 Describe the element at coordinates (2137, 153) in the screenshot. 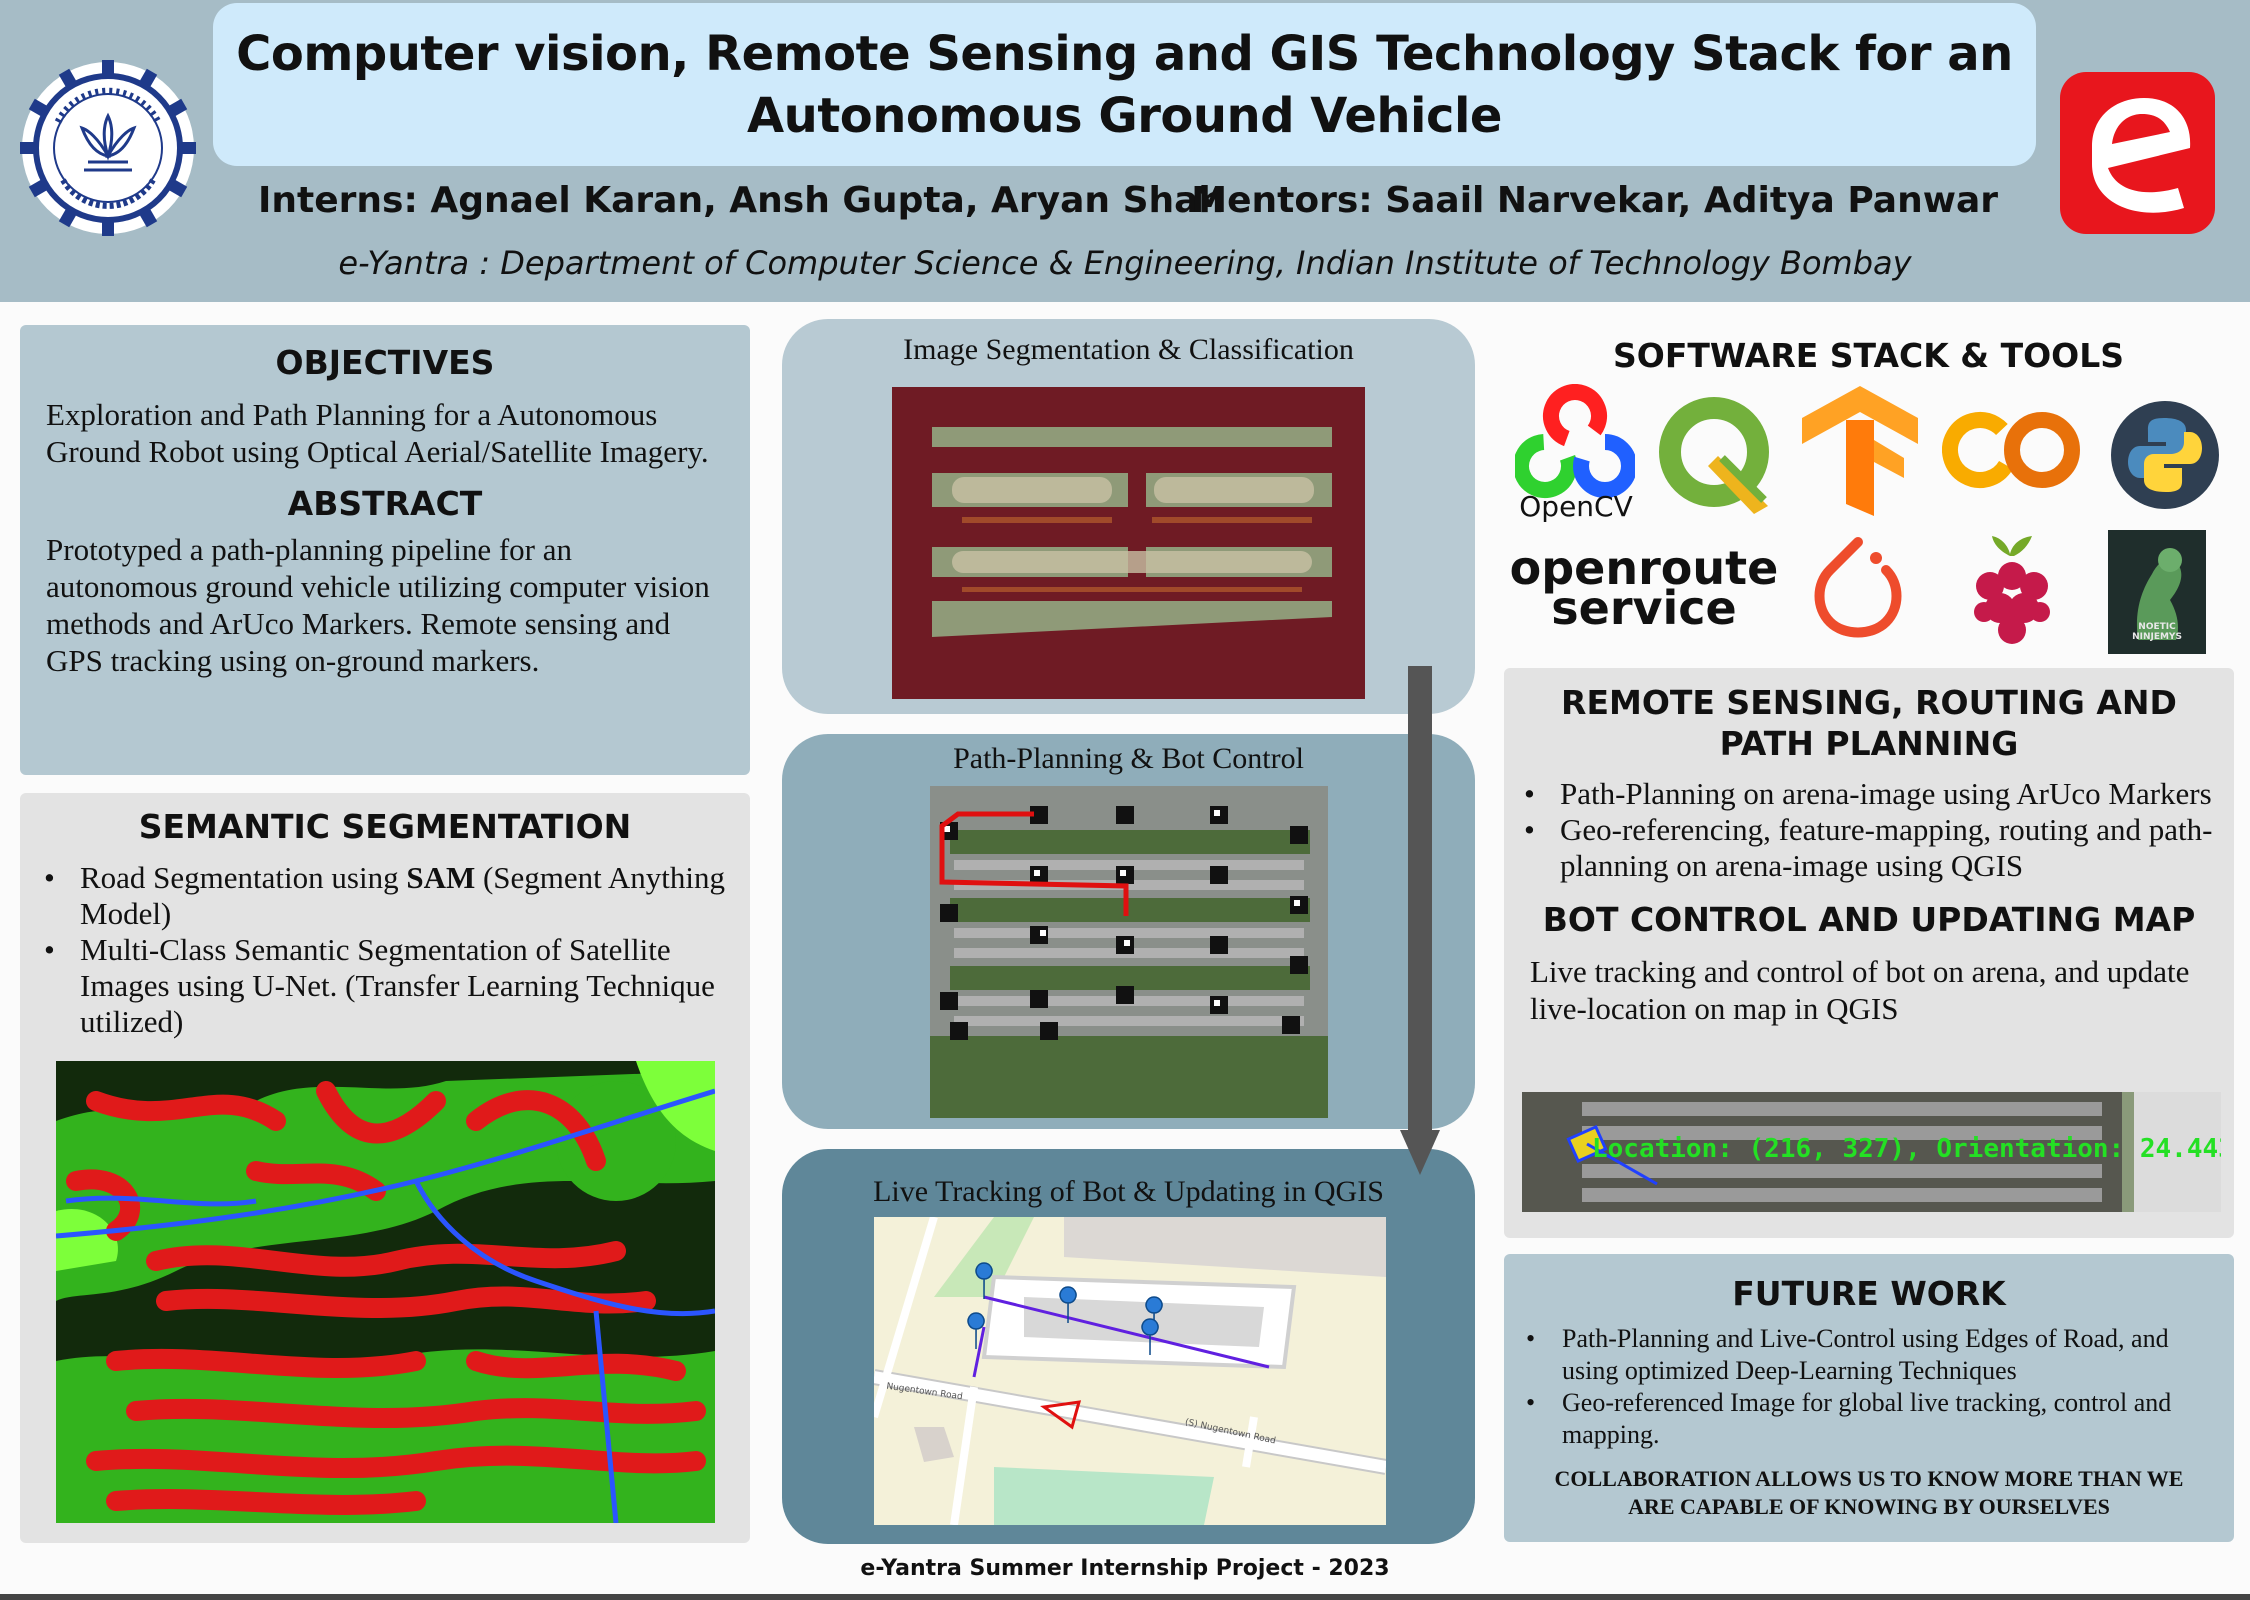

I see `e-yantra-logo` at that location.